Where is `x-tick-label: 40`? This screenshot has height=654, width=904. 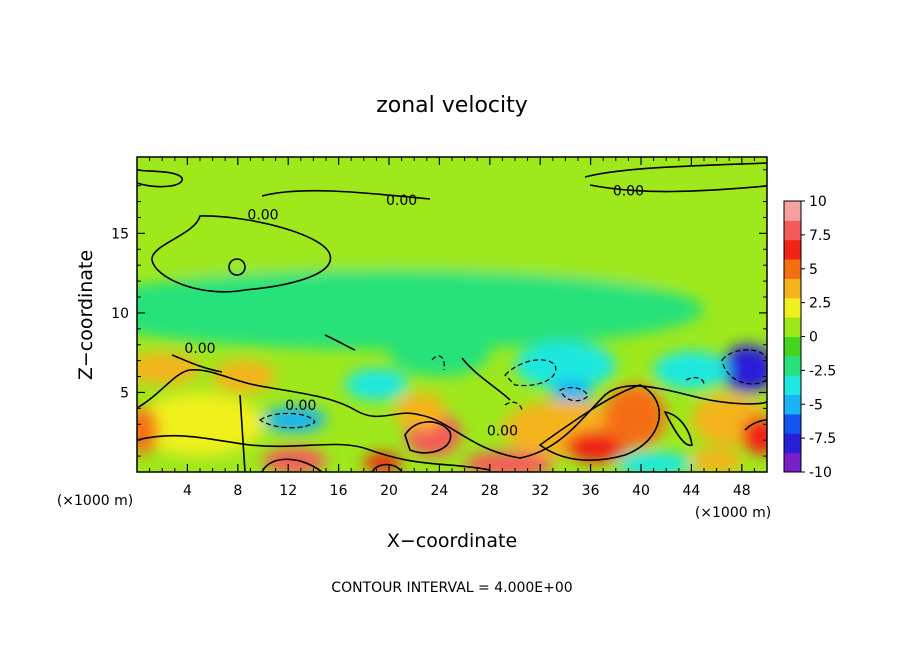
x-tick-label: 40 is located at coordinates (641, 491).